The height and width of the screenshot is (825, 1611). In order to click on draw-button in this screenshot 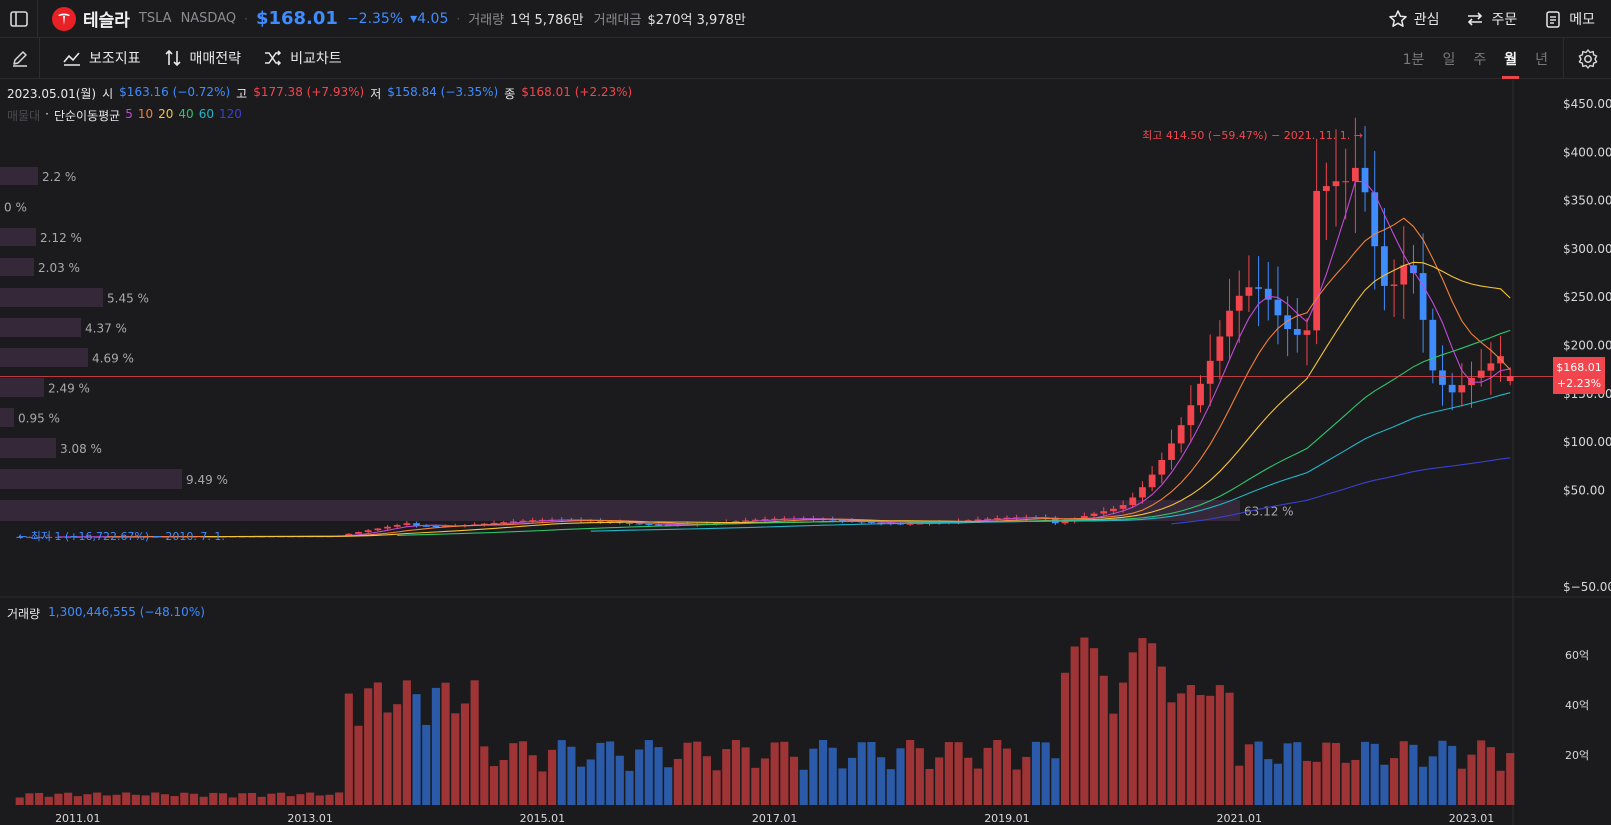, I will do `click(20, 58)`.